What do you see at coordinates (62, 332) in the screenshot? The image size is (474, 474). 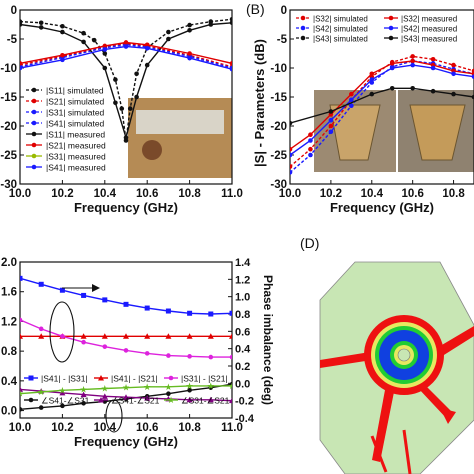 I see `annotation-ellipse` at bounding box center [62, 332].